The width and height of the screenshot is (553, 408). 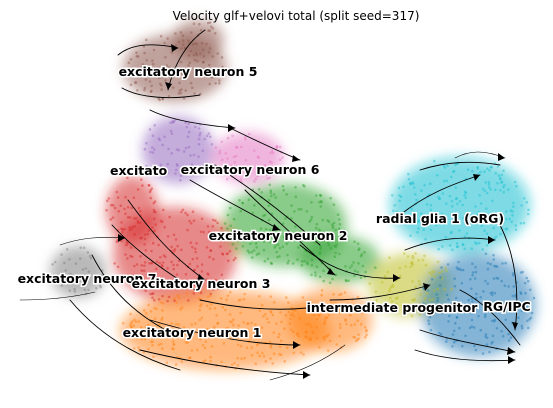 I want to click on cluster-excitatory-neuron-1-right, so click(x=330, y=320).